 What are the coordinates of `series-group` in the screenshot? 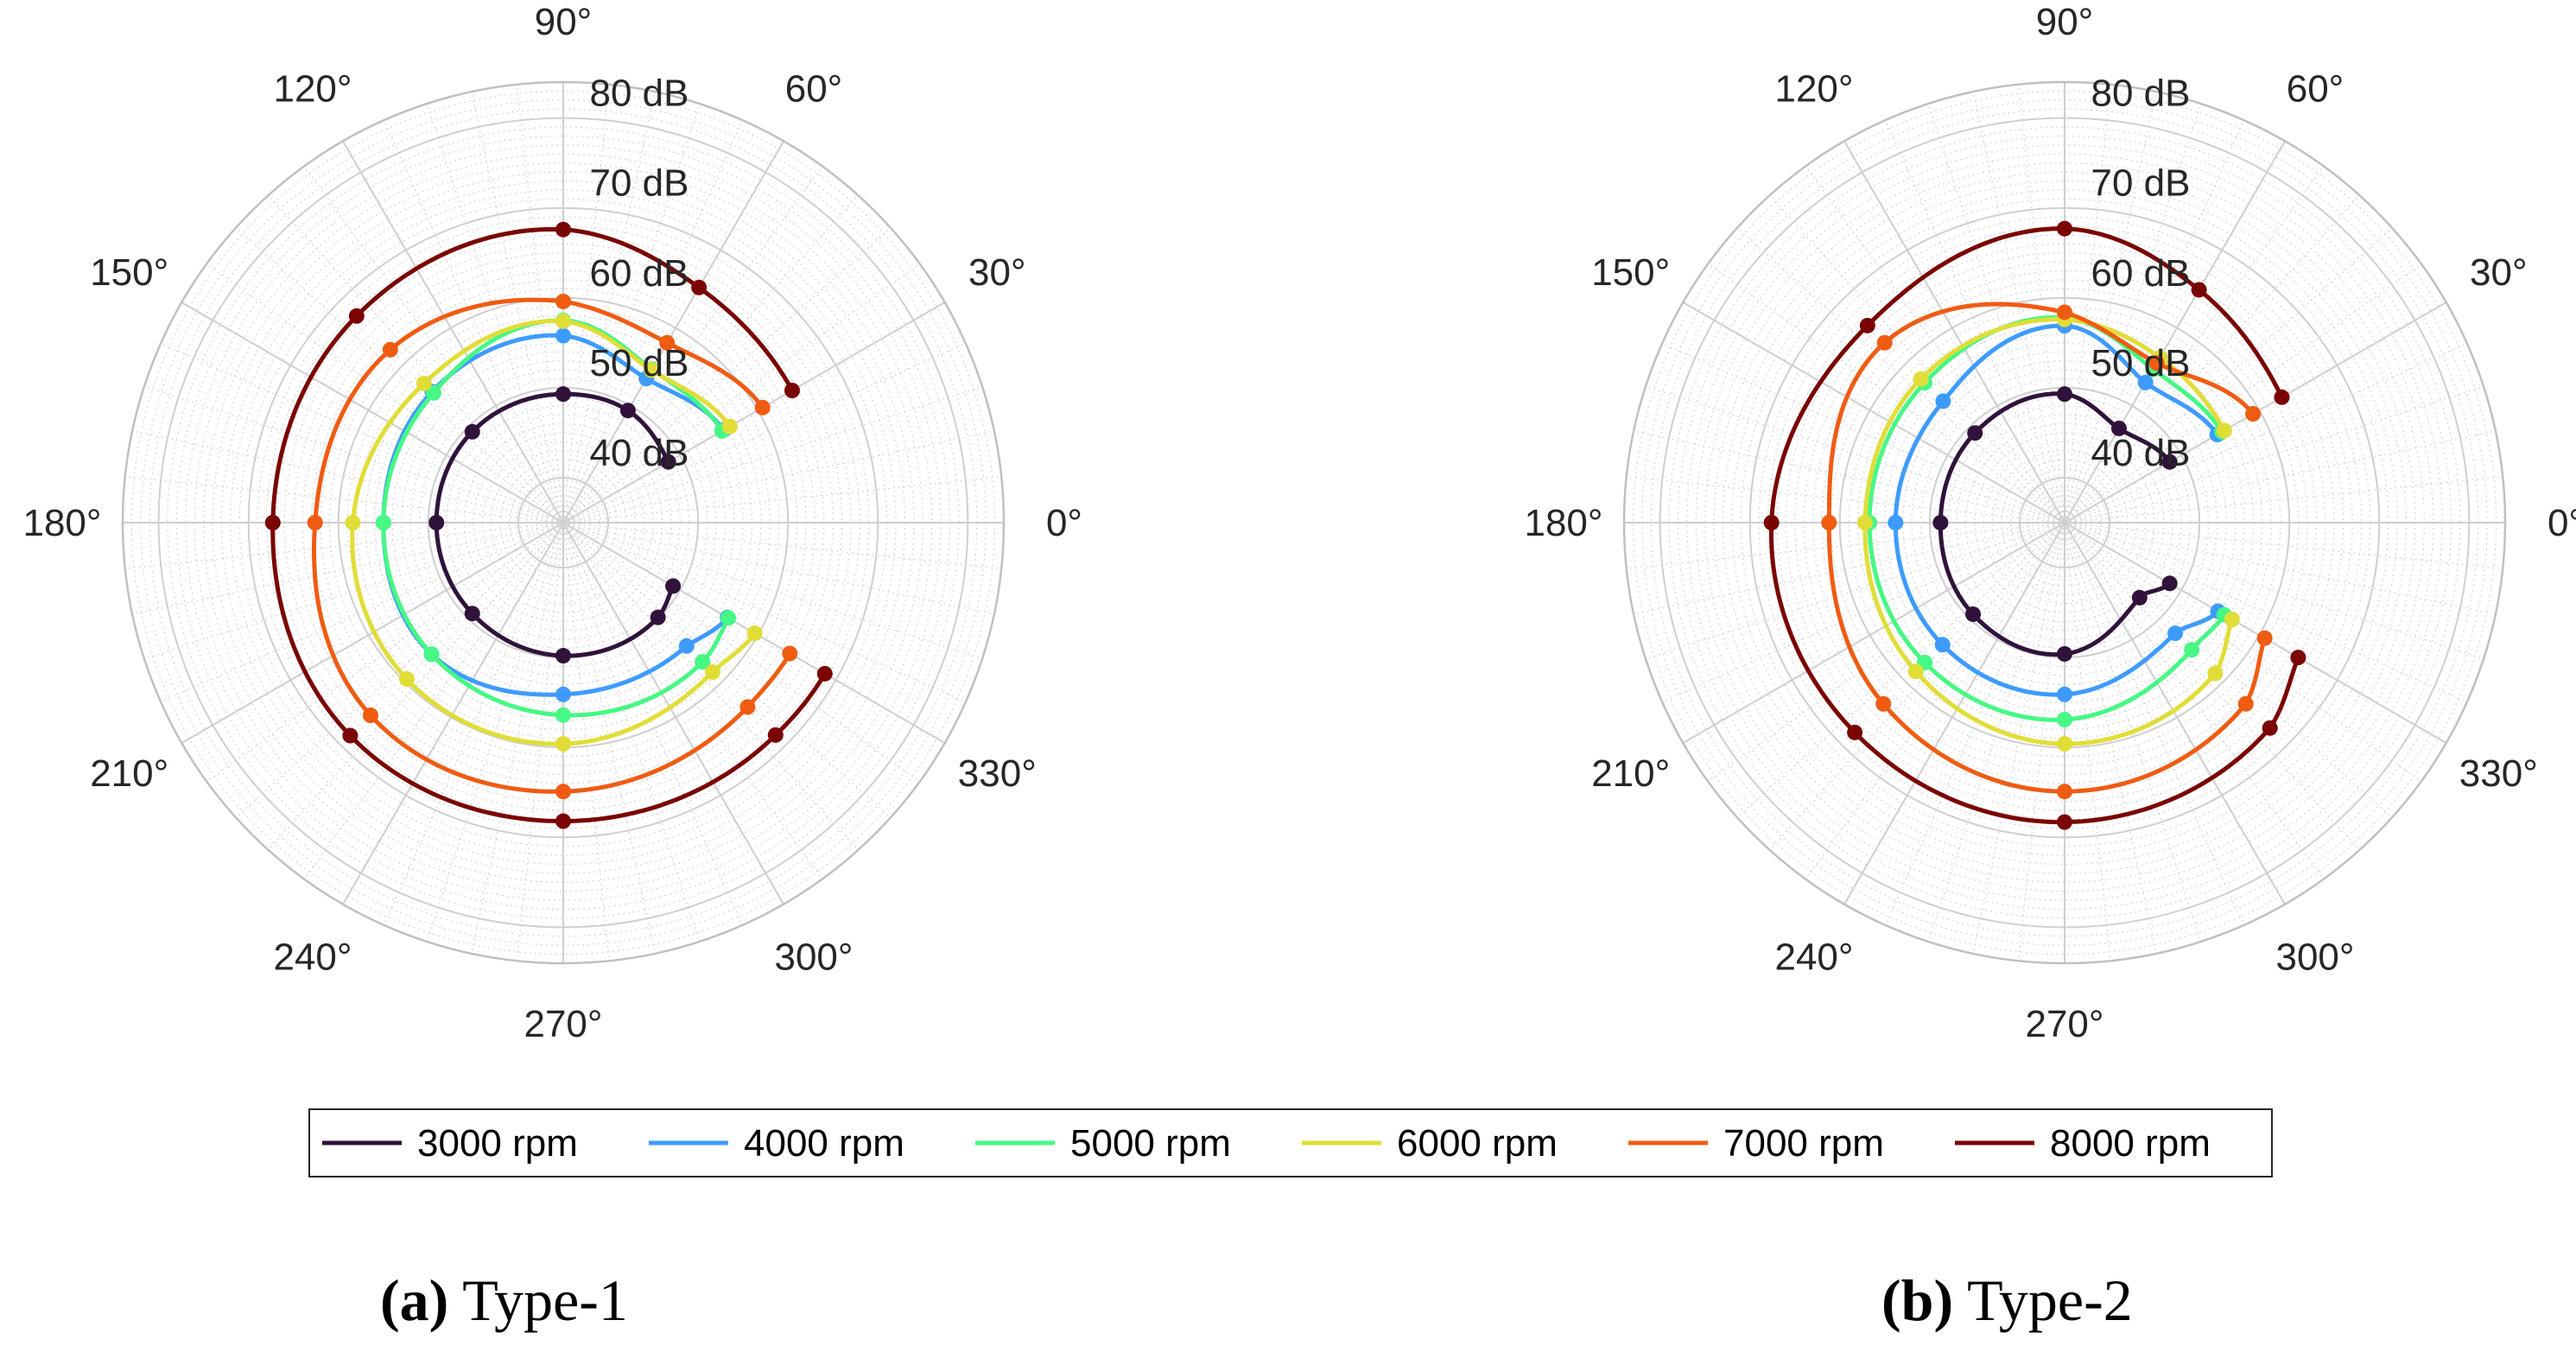 It's located at (548, 525).